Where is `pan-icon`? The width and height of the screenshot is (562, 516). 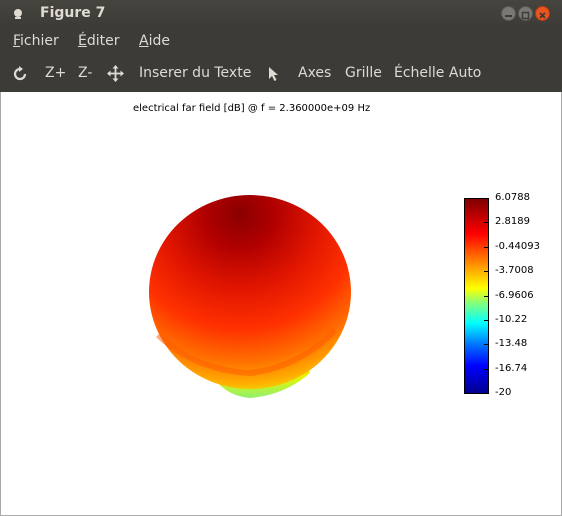 pan-icon is located at coordinates (115, 73).